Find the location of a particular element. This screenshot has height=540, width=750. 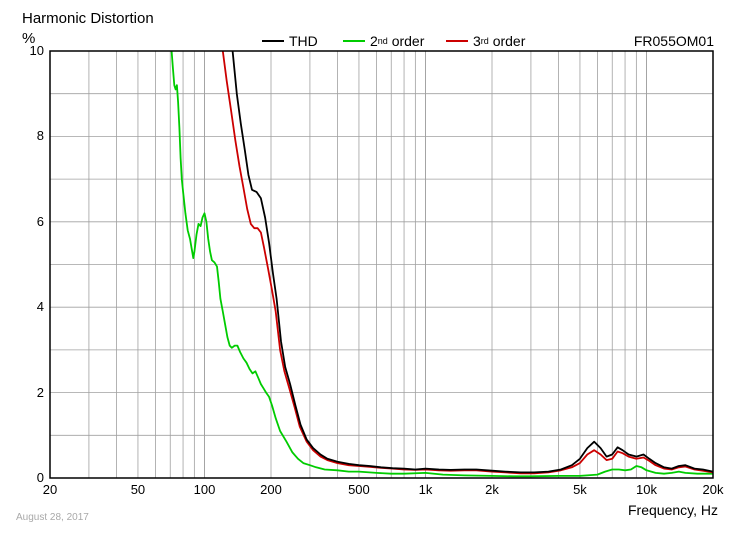

legend-swatch-thd is located at coordinates (273, 41).